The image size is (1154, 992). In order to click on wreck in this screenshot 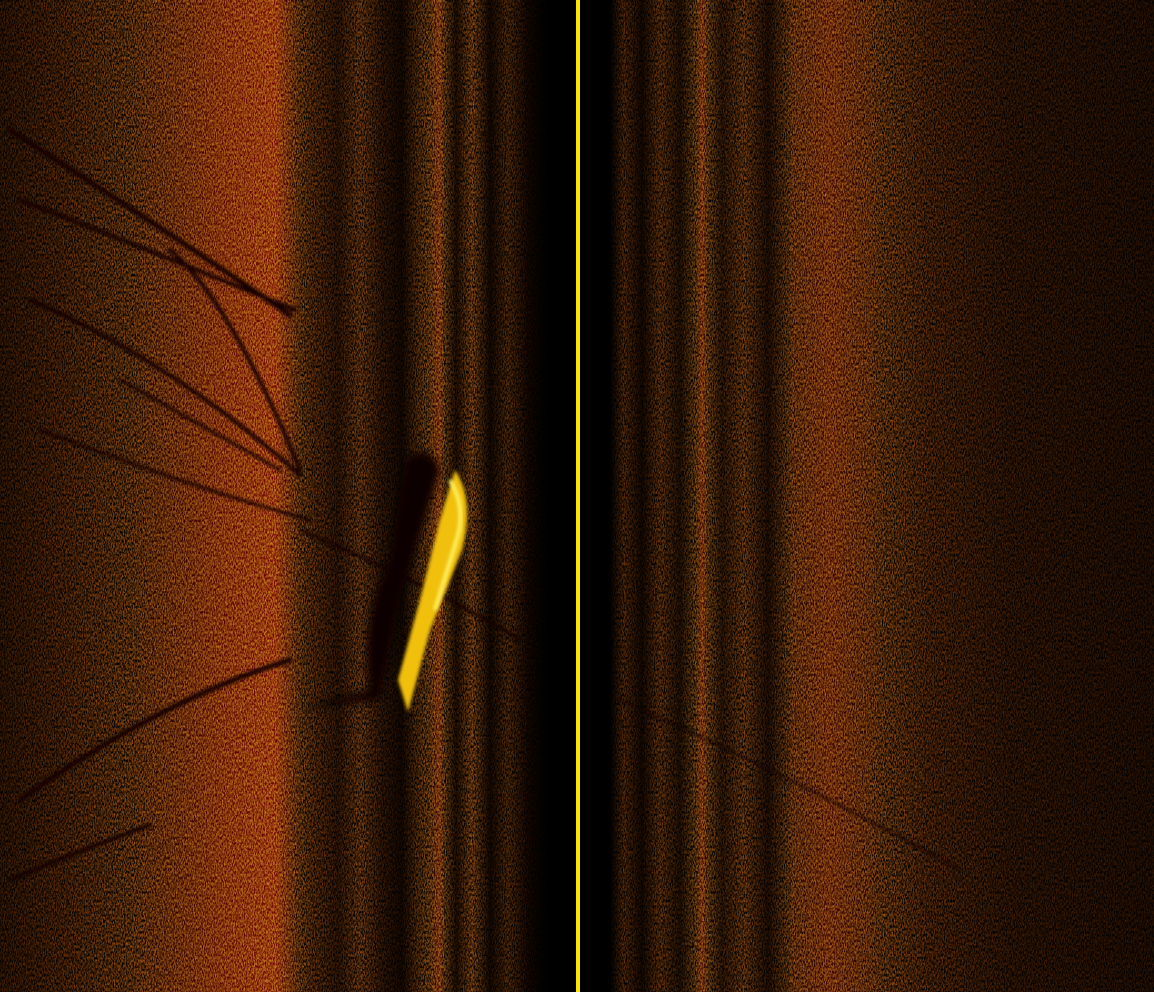, I will do `click(384, 582)`.